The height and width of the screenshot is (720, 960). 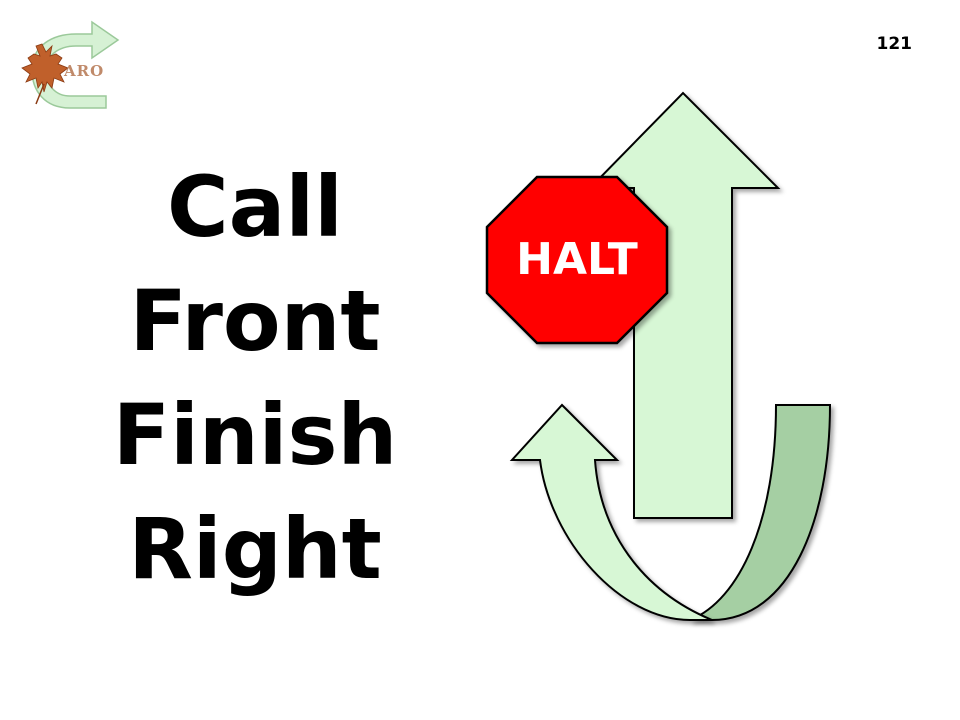 I want to click on aro-logo: ARO, so click(x=70, y=64).